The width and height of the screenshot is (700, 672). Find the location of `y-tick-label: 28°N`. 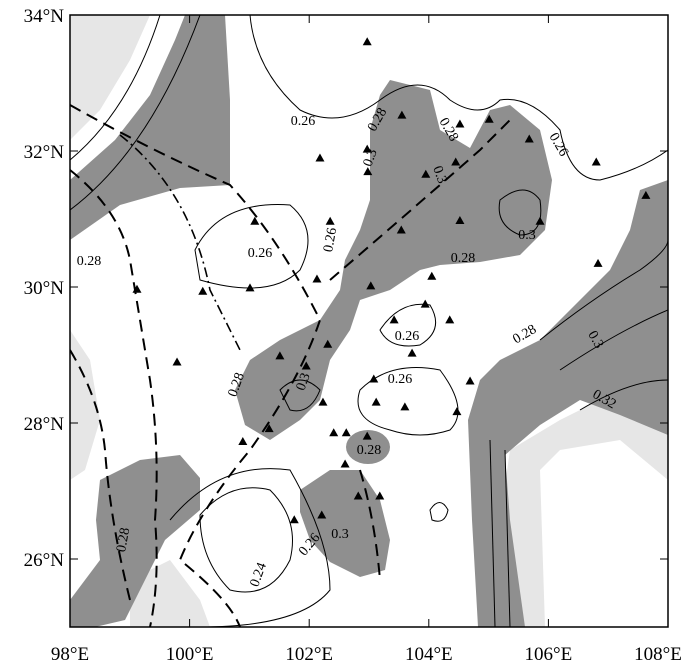

y-tick-label: 28°N is located at coordinates (44, 424).